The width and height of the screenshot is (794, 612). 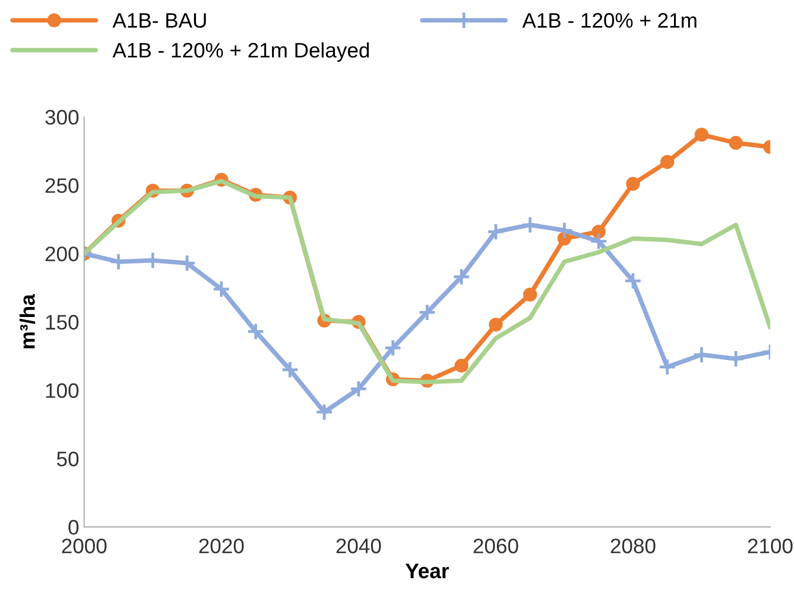 I want to click on x-tick-label: 2100, so click(x=770, y=546).